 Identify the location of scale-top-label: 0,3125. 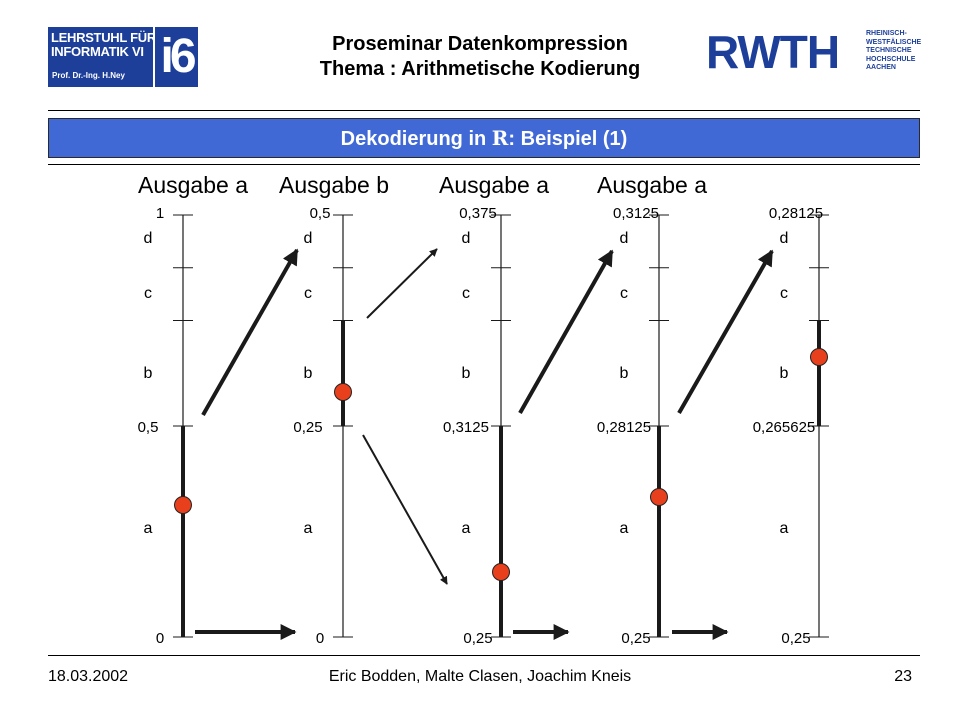
(636, 213).